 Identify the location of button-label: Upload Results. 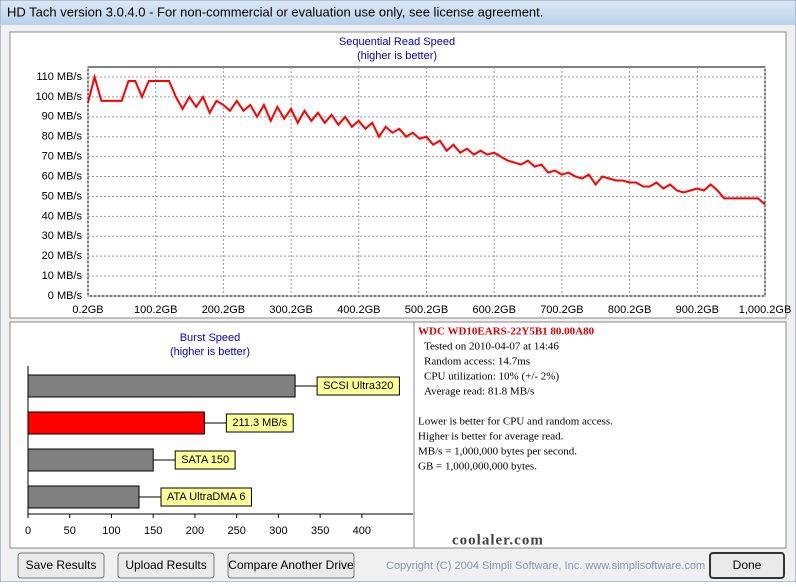
(165, 565).